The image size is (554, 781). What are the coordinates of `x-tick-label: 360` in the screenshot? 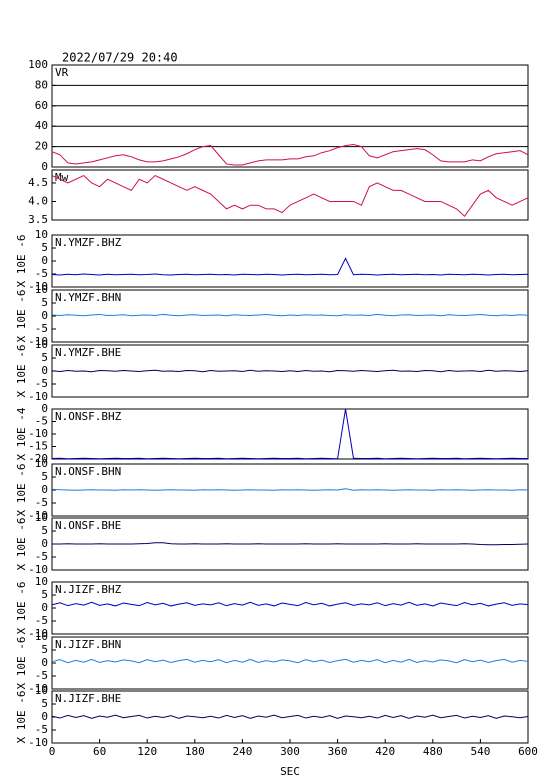 It's located at (338, 751).